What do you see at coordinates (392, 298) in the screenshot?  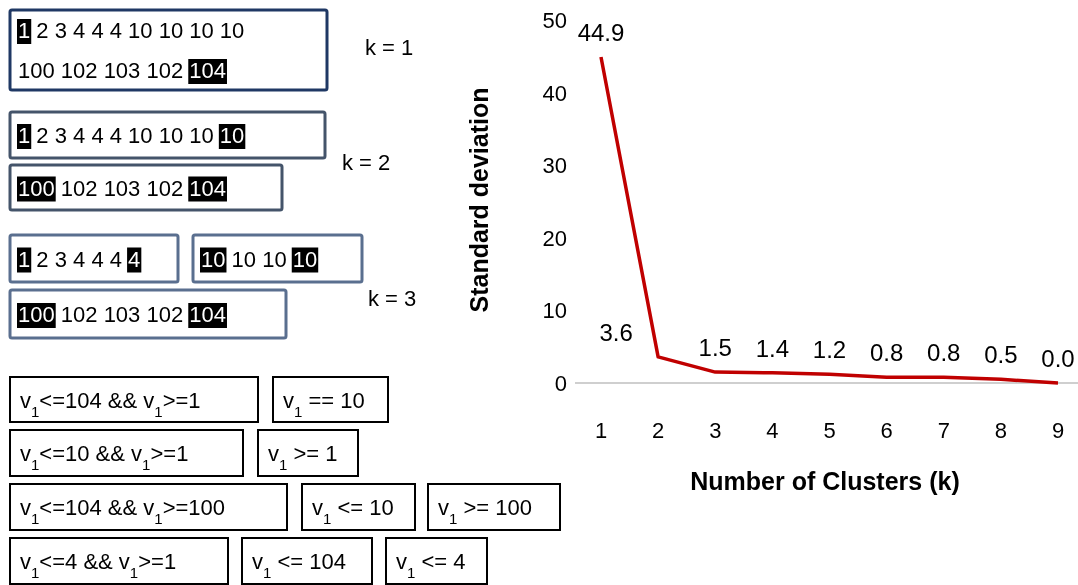 I see `text: k = 3` at bounding box center [392, 298].